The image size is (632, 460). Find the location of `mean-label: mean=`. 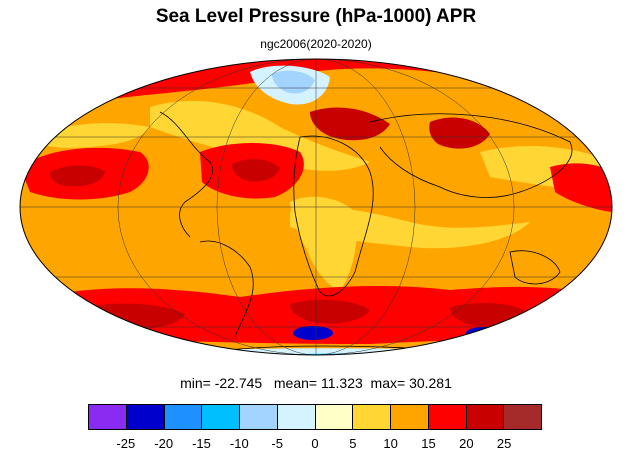

mean-label: mean= is located at coordinates (295, 383).